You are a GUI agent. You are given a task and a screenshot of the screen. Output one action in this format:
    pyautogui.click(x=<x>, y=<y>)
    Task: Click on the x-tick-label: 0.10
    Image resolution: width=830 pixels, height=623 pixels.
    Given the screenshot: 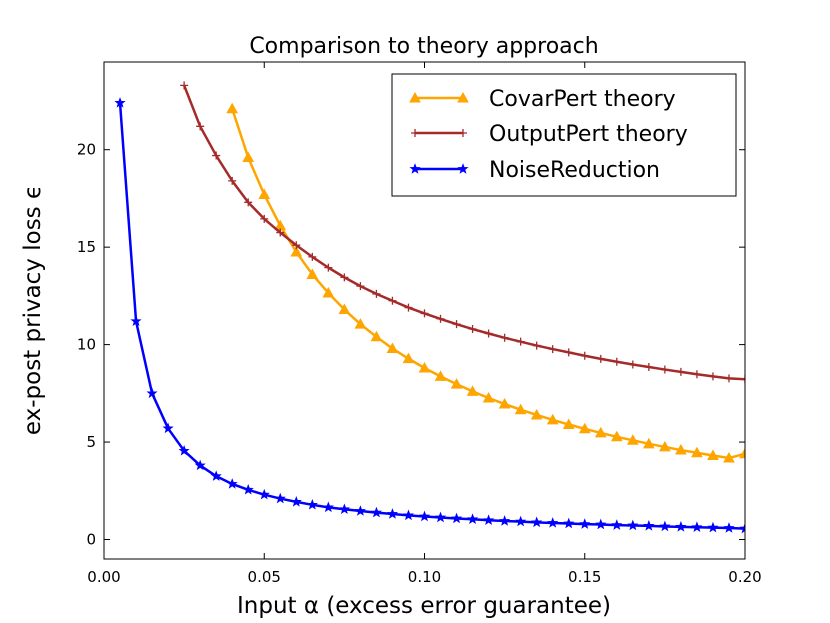 What is the action you would take?
    pyautogui.click(x=424, y=577)
    